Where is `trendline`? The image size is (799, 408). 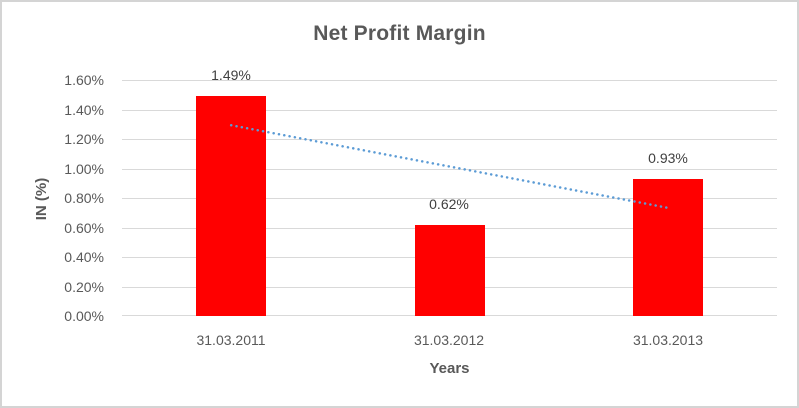
trendline is located at coordinates (449, 166).